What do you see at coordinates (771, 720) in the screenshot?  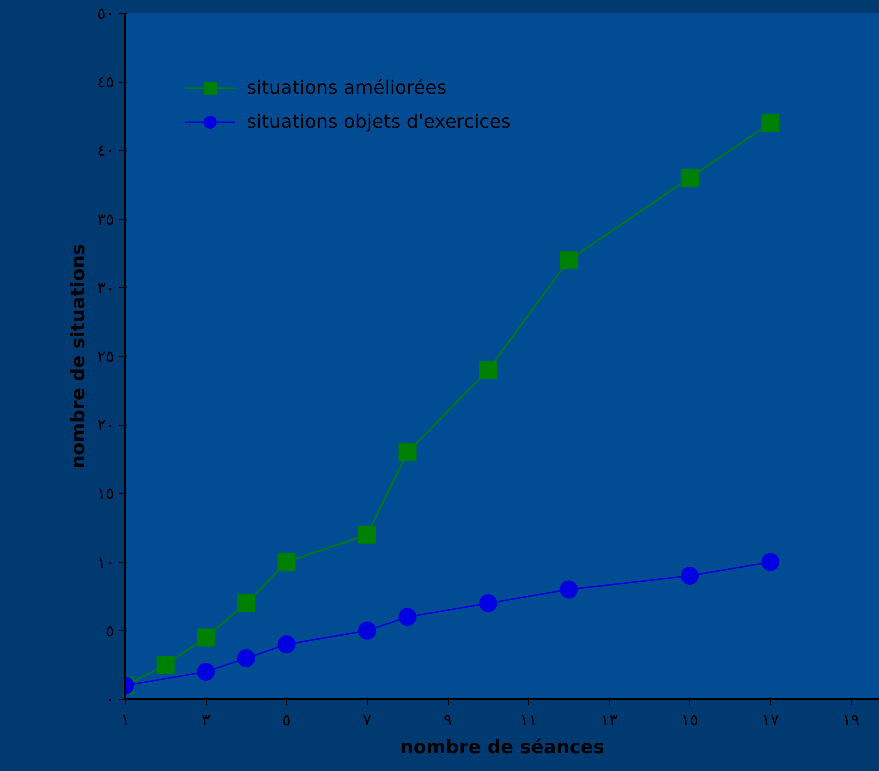 I see `x-tick-label: ١٧` at bounding box center [771, 720].